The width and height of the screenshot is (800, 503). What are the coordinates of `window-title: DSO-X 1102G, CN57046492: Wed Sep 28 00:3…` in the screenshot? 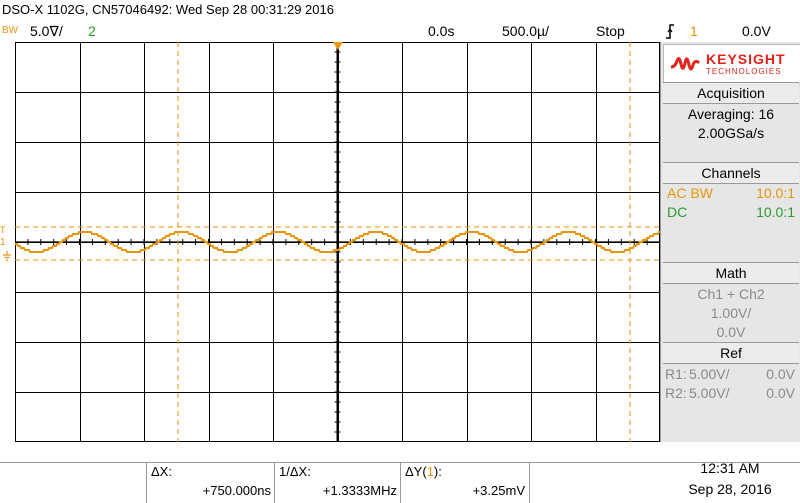 It's located at (168, 9).